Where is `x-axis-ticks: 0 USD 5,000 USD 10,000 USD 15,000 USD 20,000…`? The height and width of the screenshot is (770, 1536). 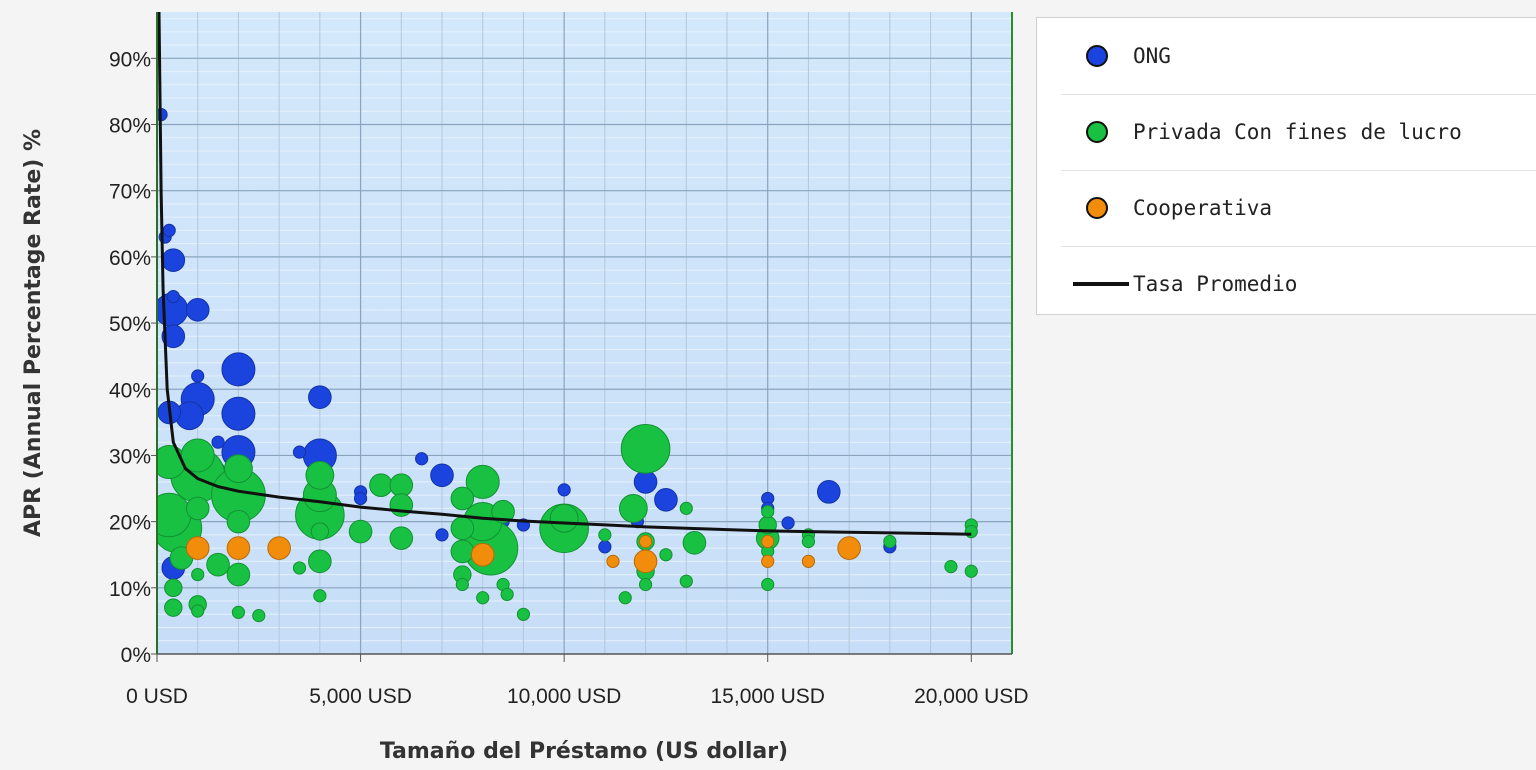
x-axis-ticks: 0 USD 5,000 USD 10,000 USD 15,000 USD 20,000… is located at coordinates (577, 681).